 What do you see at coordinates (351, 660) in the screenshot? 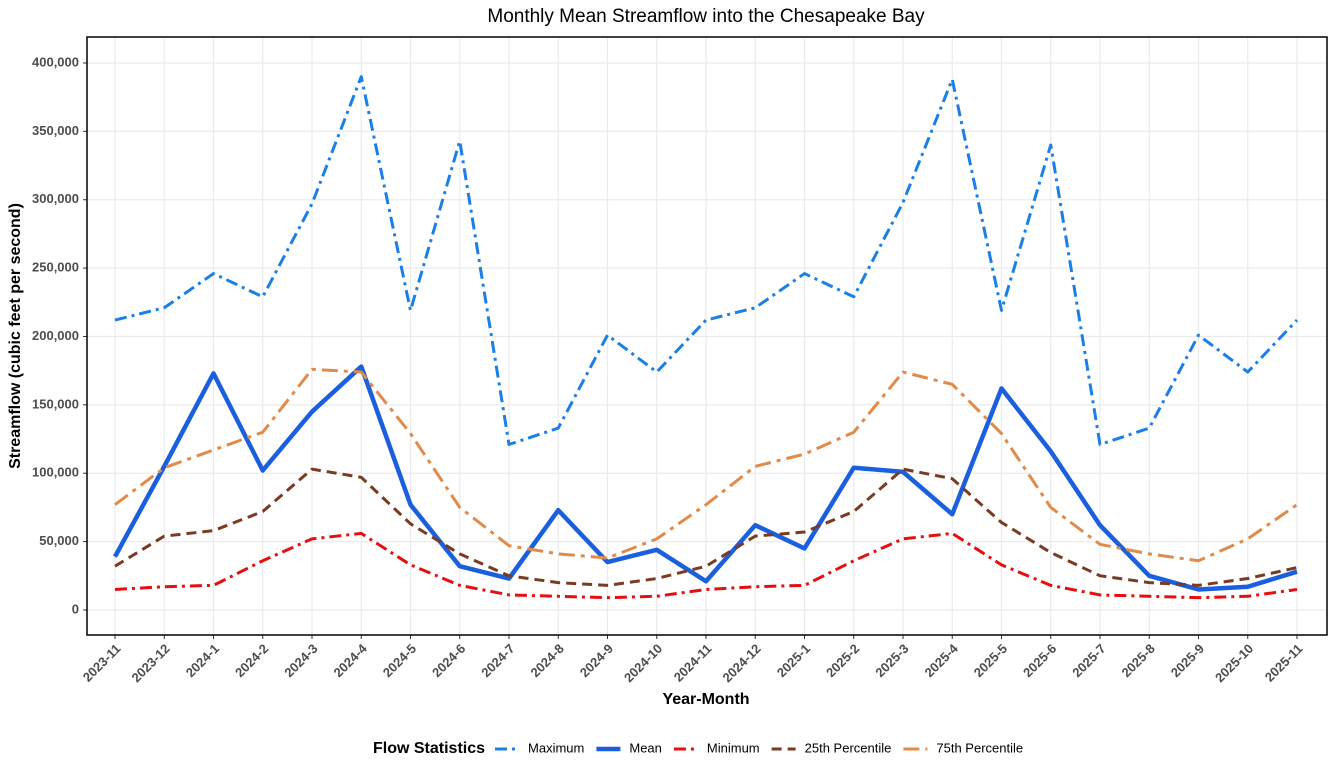
I see `x-tick-label: 2024-4` at bounding box center [351, 660].